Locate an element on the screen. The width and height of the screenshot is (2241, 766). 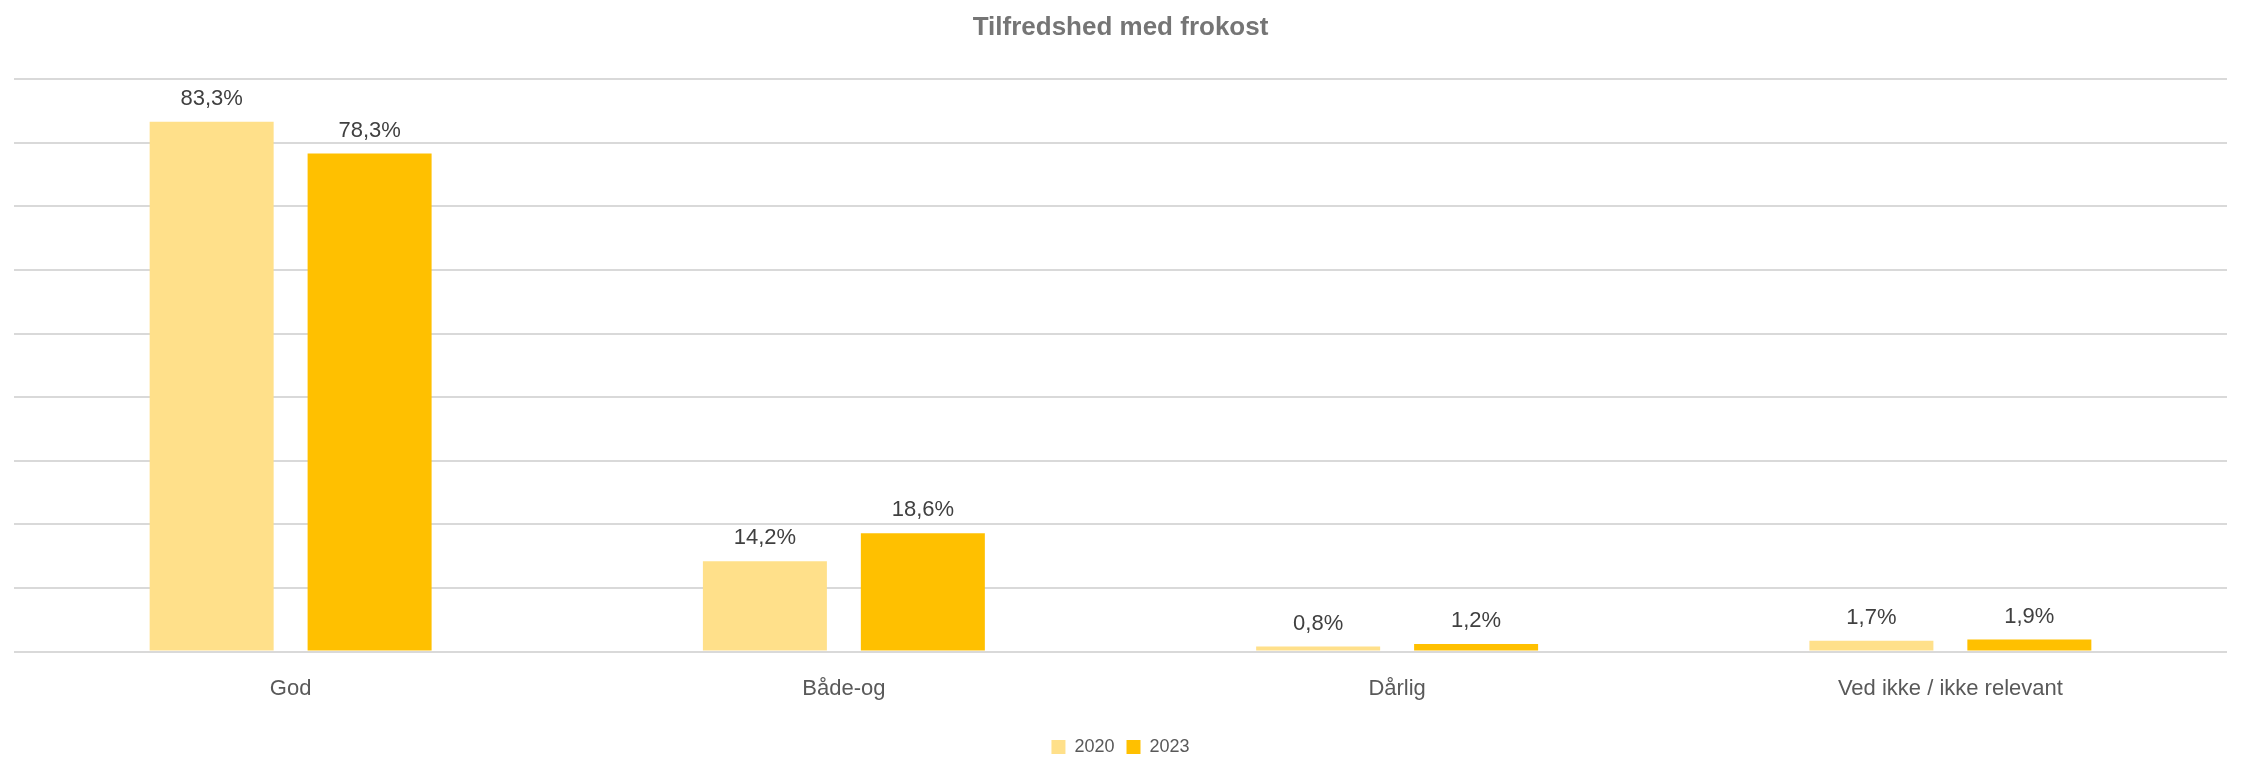
legend-label: 2020 is located at coordinates (1094, 745).